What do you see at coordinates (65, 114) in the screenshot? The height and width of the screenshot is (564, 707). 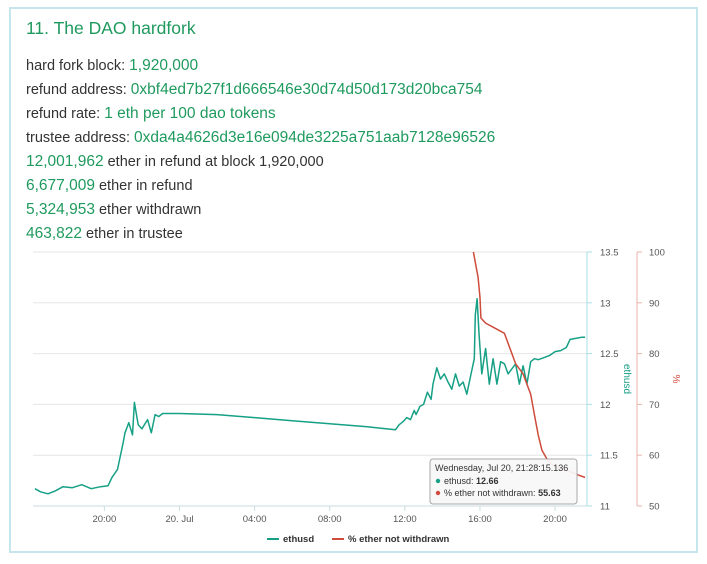 I see `info-label: refund rate:` at bounding box center [65, 114].